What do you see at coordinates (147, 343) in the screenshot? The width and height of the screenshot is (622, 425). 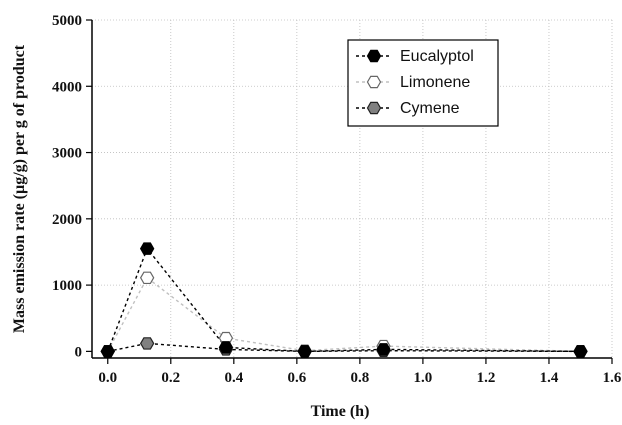 I see `data-point-cymene` at bounding box center [147, 343].